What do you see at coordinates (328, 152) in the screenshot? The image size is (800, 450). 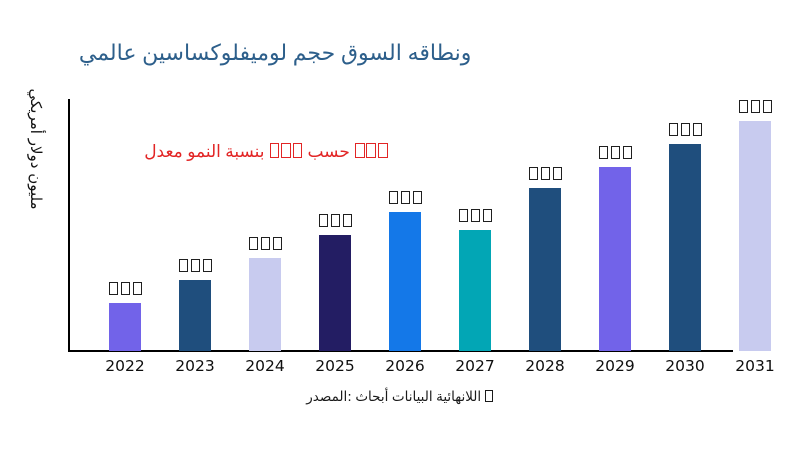 I see `word: حسب` at bounding box center [328, 152].